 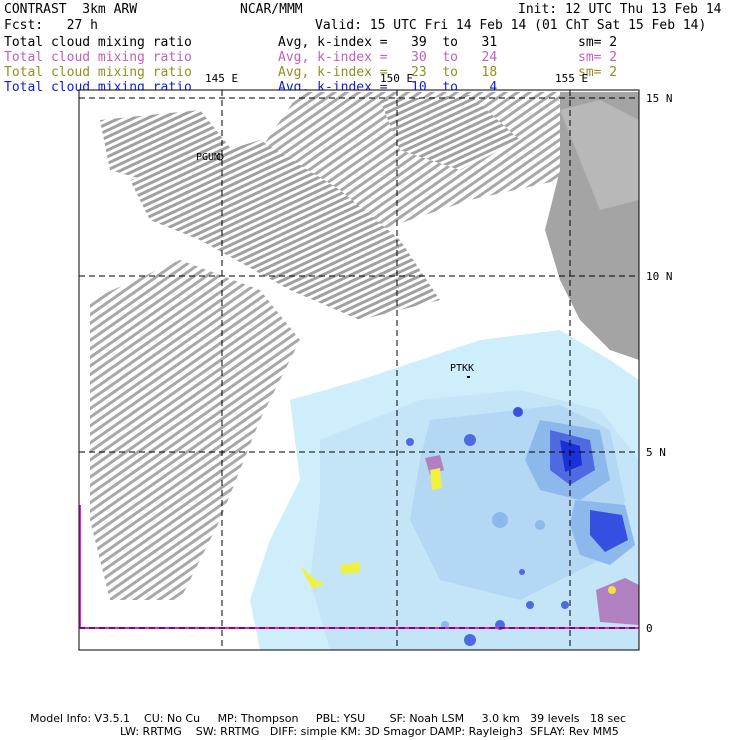 I want to click on organization: NCAR/MMM, so click(x=271, y=9).